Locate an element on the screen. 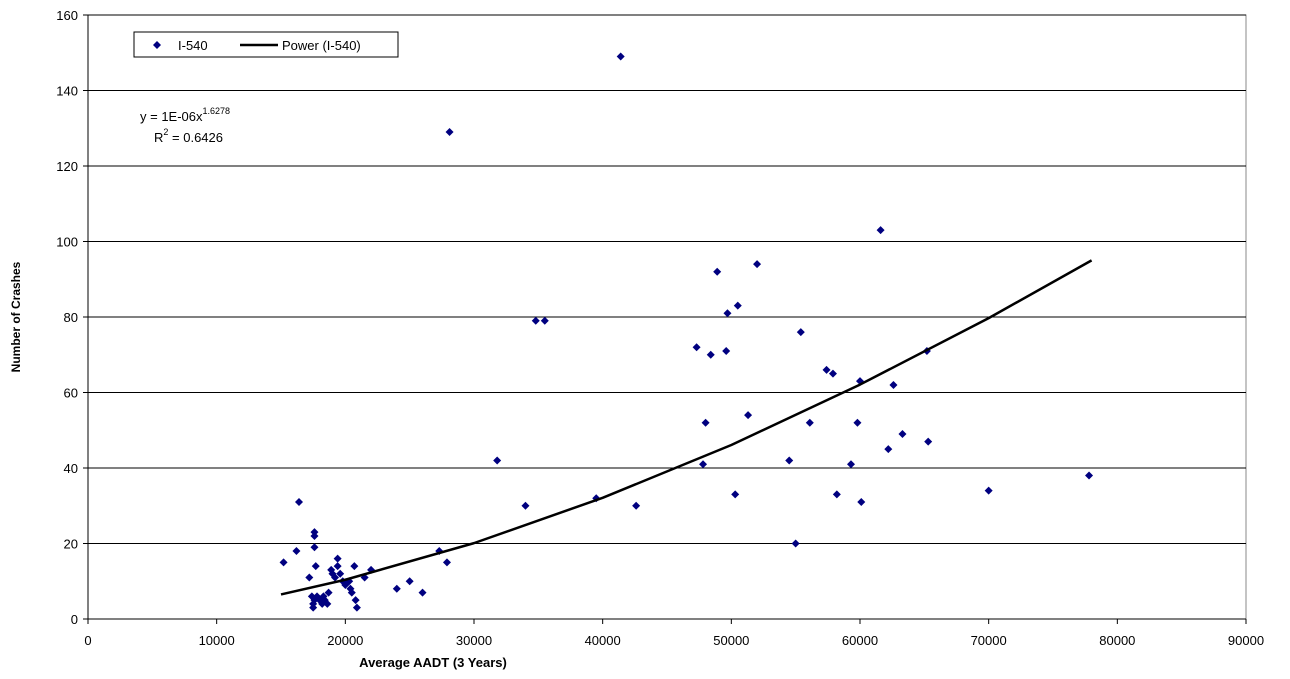 This screenshot has height=679, width=1290. legend-label: Power (I-540) is located at coordinates (321, 45).